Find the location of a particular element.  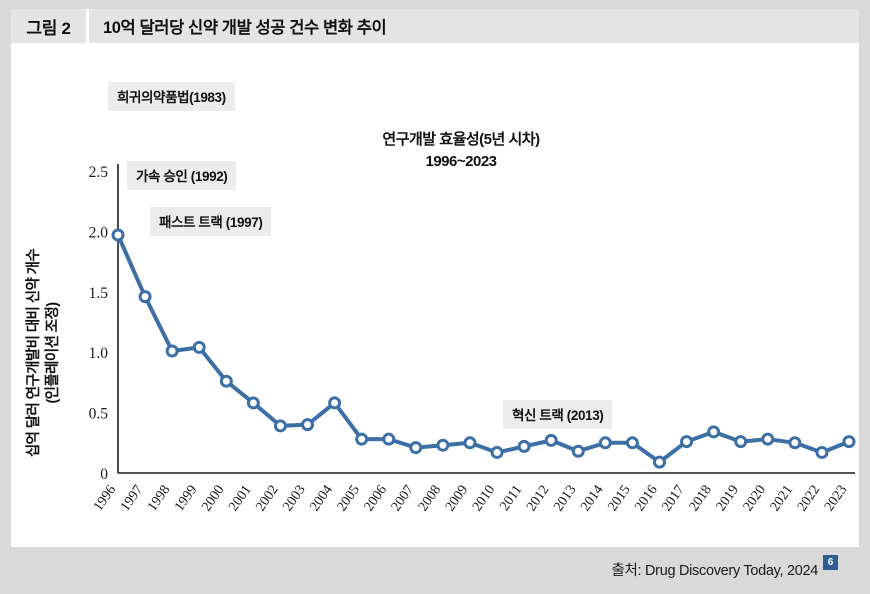

x-axis-tick-label: 2013 is located at coordinates (565, 499).